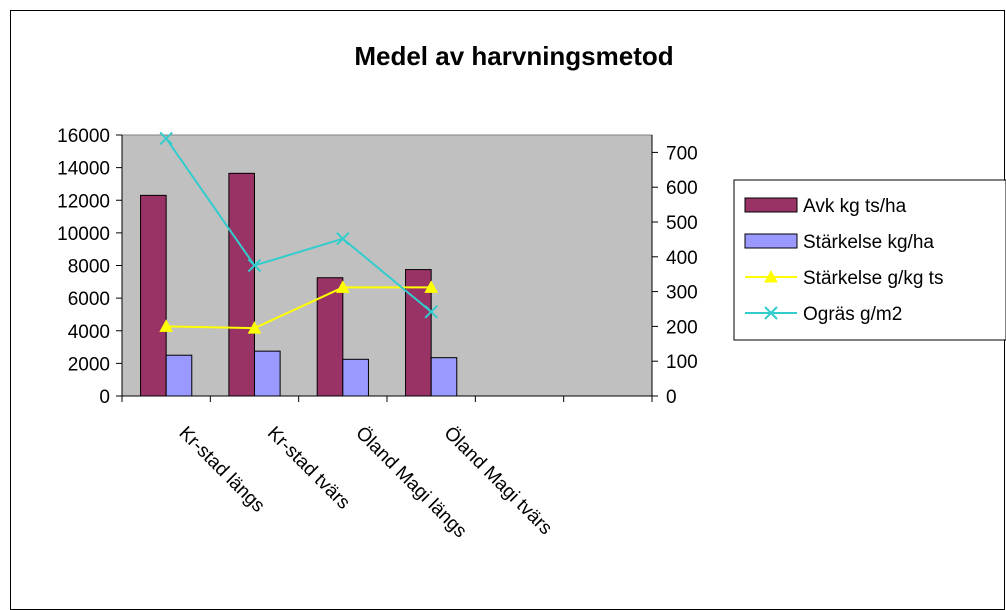  Describe the element at coordinates (852, 314) in the screenshot. I see `legend-label-ogr-s-g-m2: Ogräs g/m2` at that location.